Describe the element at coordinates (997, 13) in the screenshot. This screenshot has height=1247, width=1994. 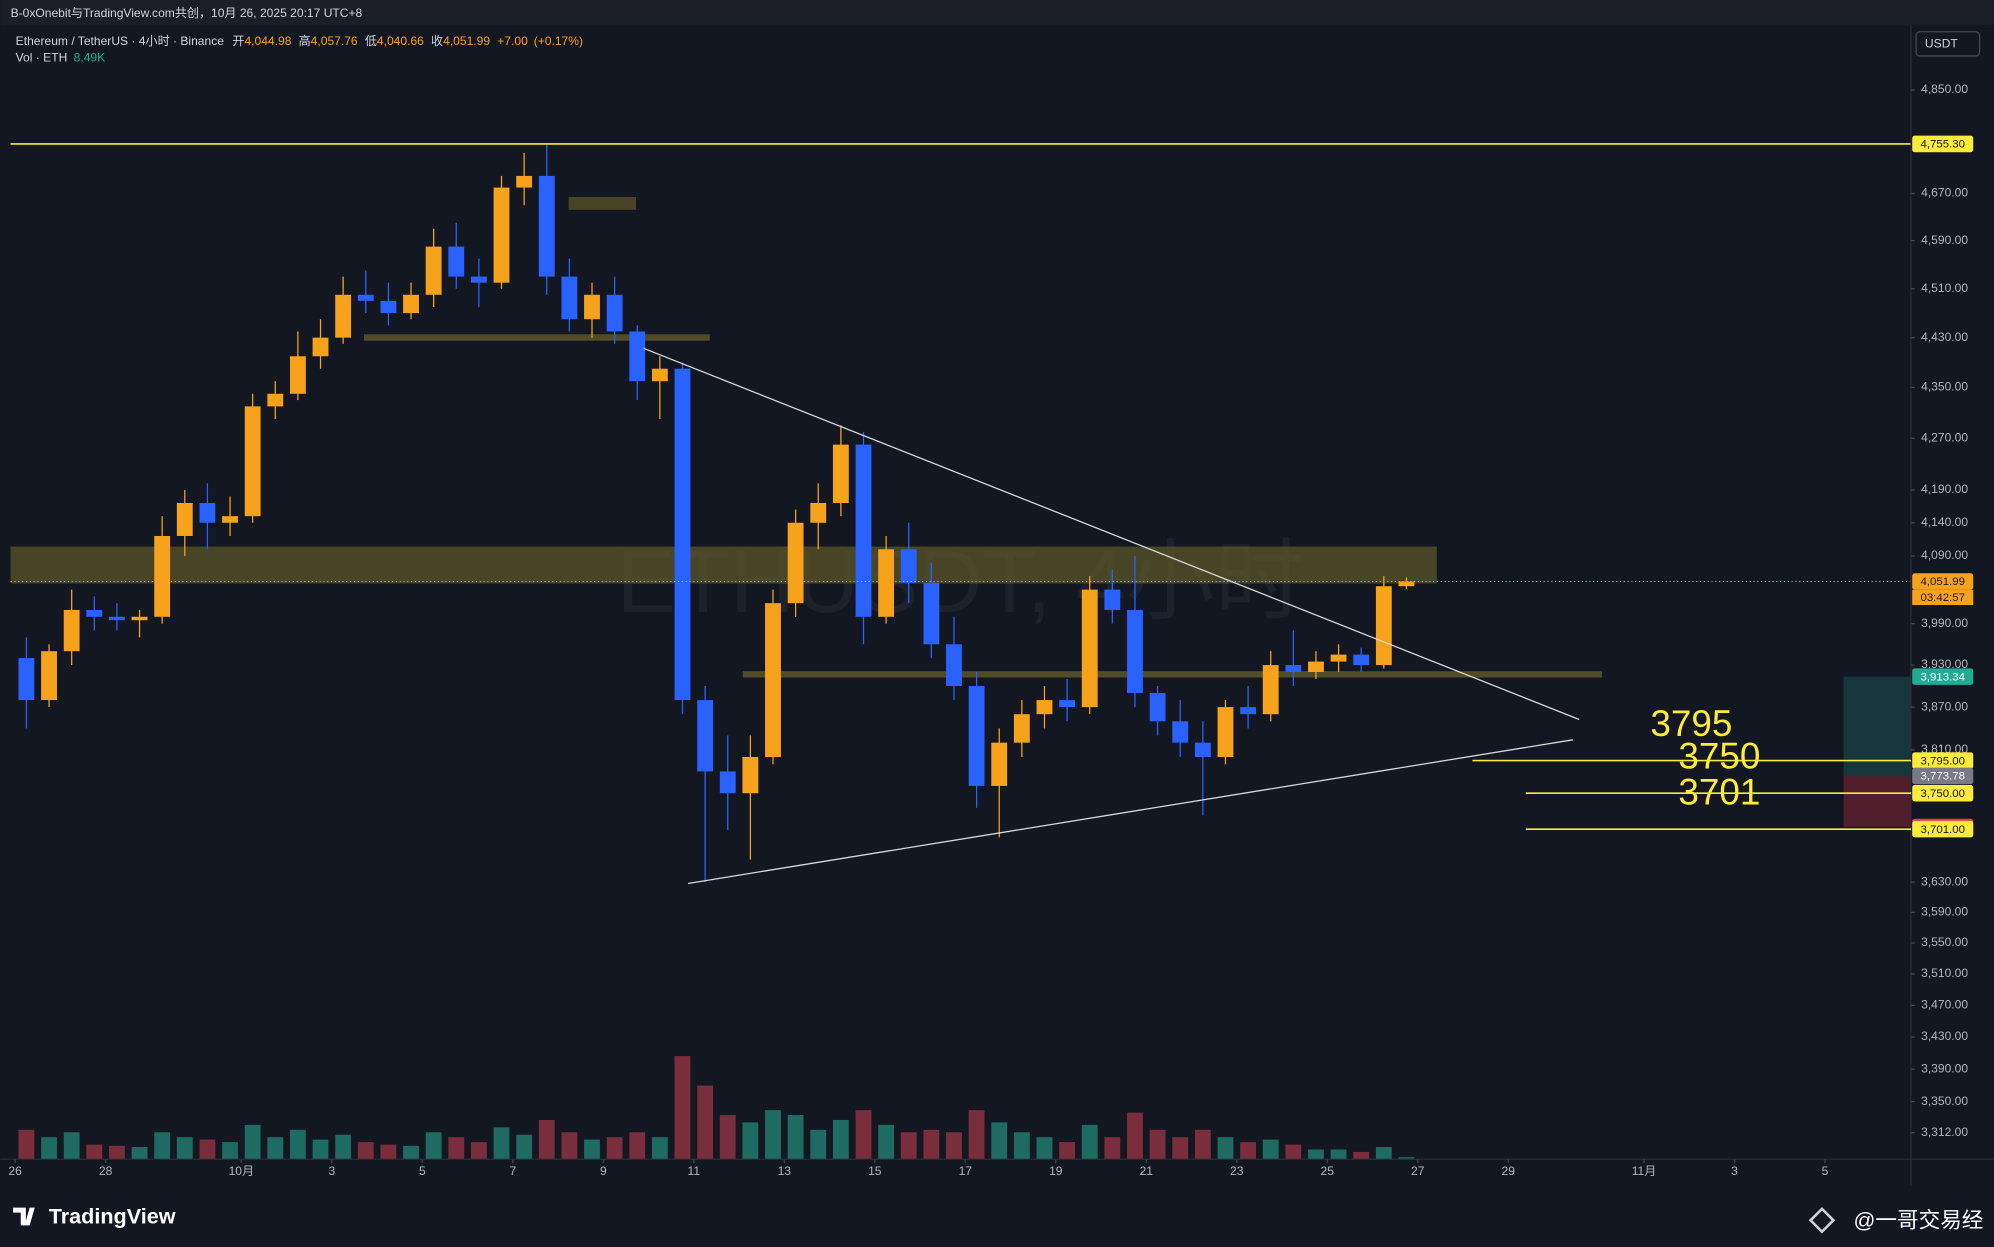
I see `header-bar` at that location.